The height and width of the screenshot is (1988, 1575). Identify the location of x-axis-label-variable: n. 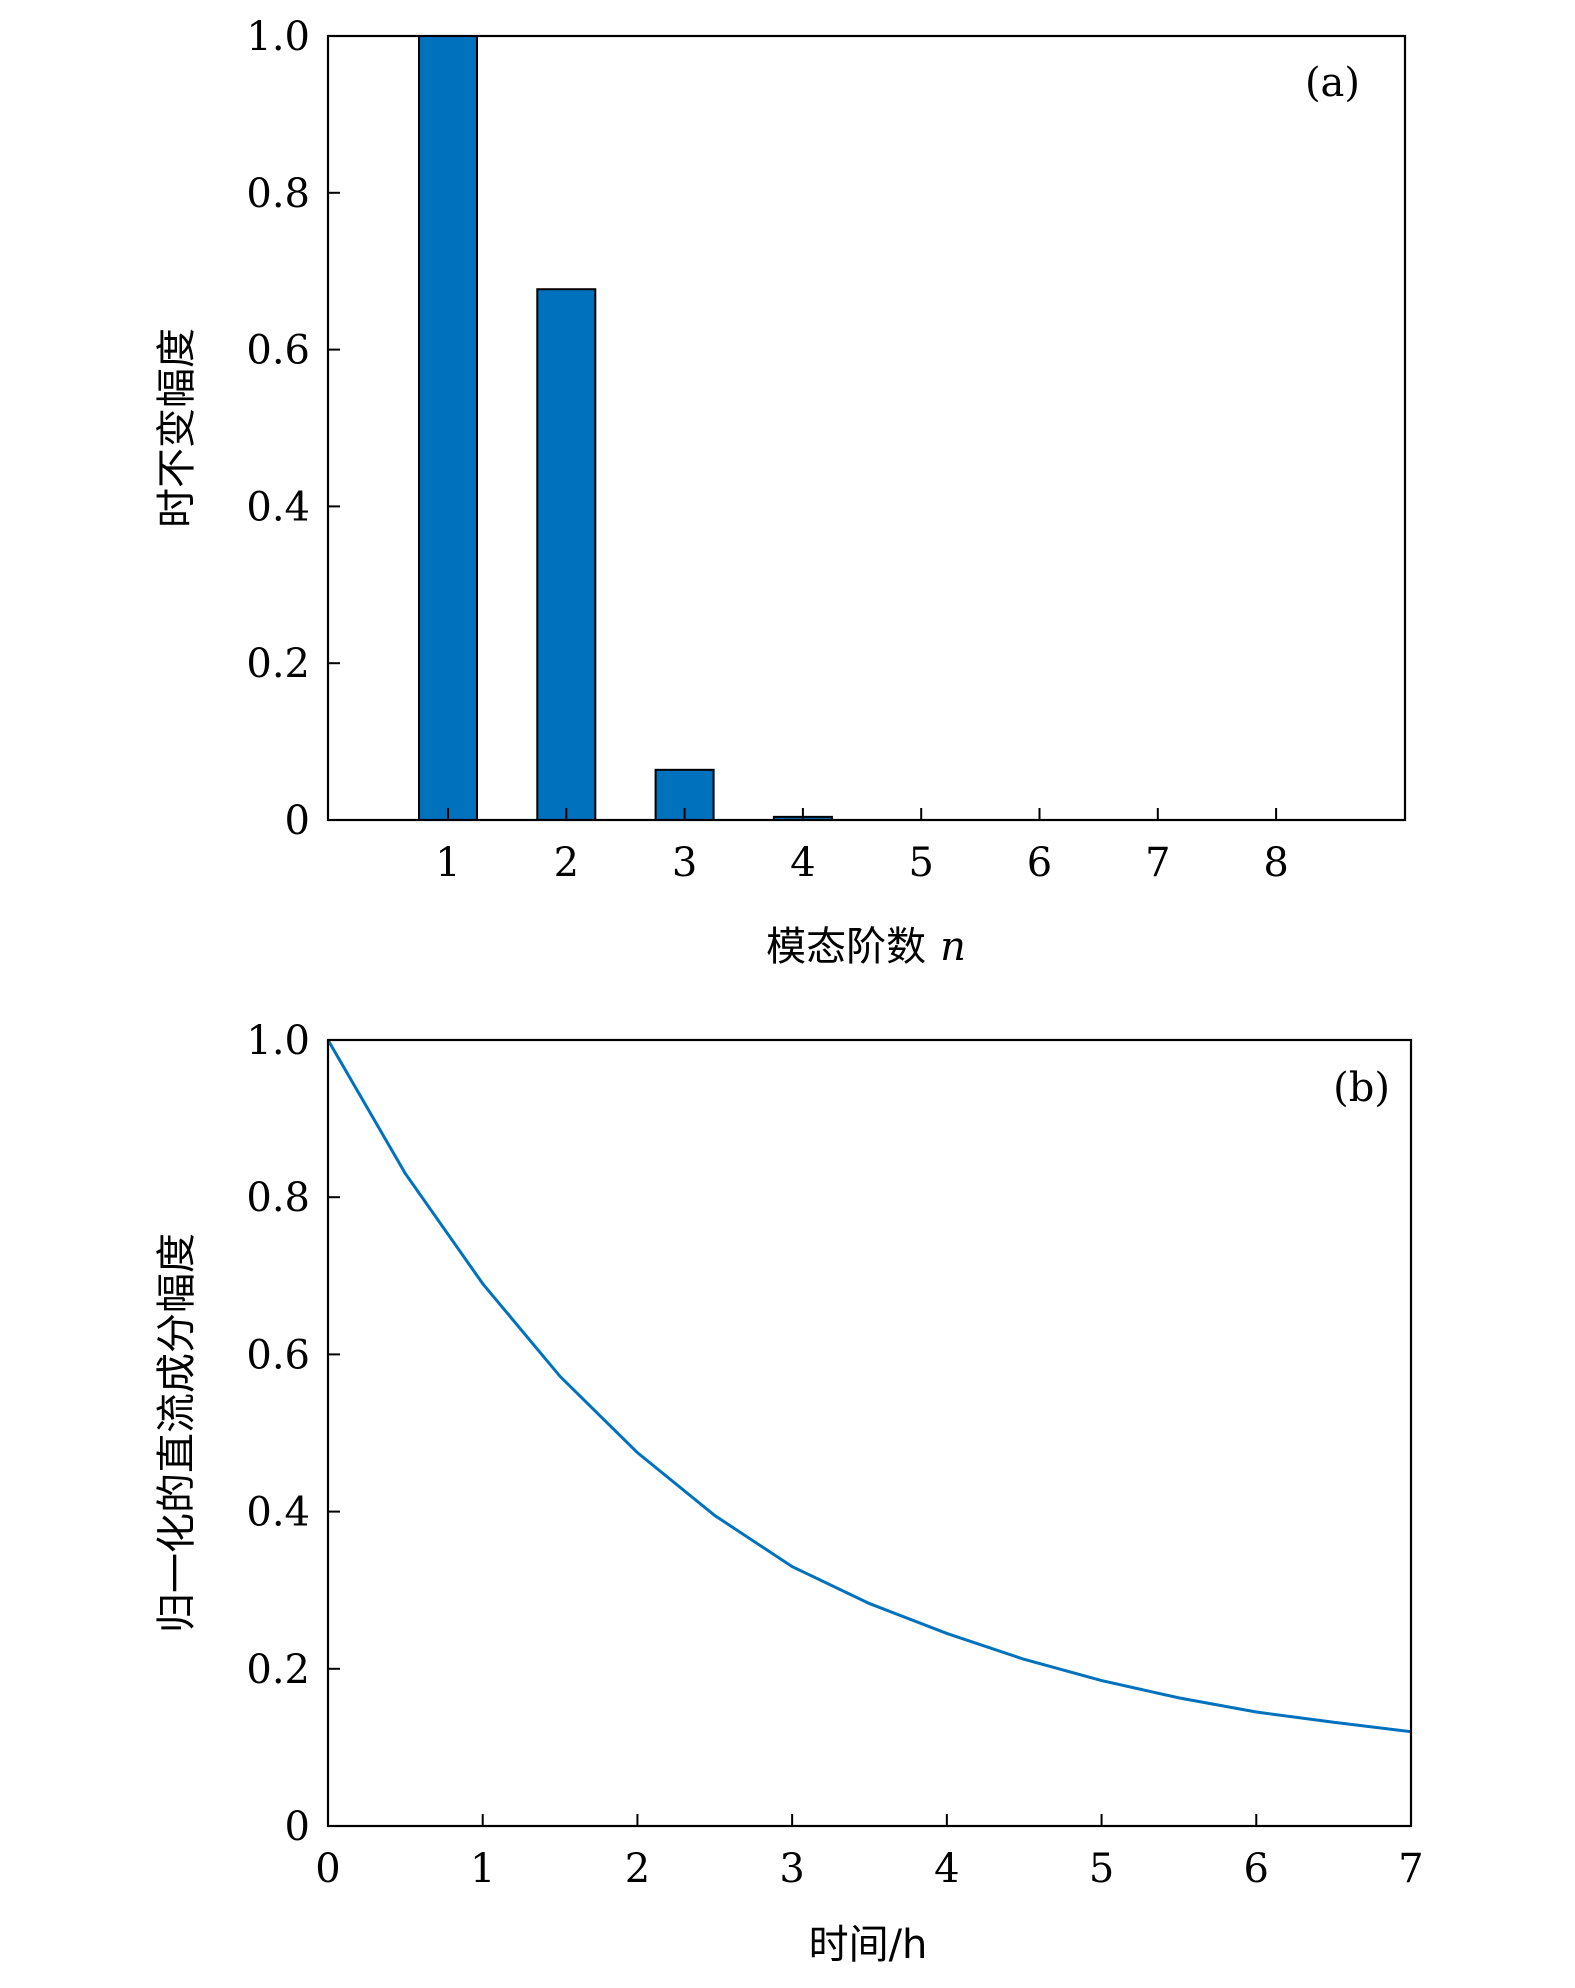
(953, 947).